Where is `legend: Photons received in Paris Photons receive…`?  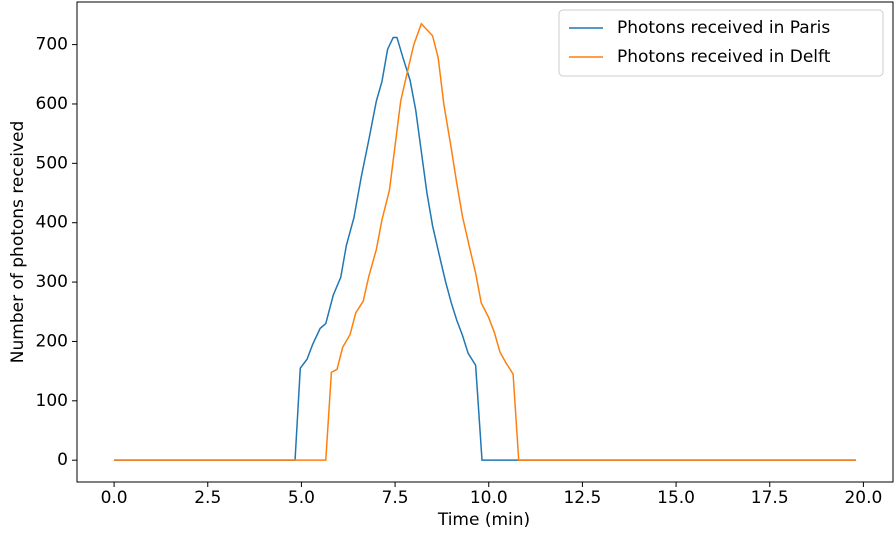 legend: Photons received in Paris Photons receive… is located at coordinates (721, 43).